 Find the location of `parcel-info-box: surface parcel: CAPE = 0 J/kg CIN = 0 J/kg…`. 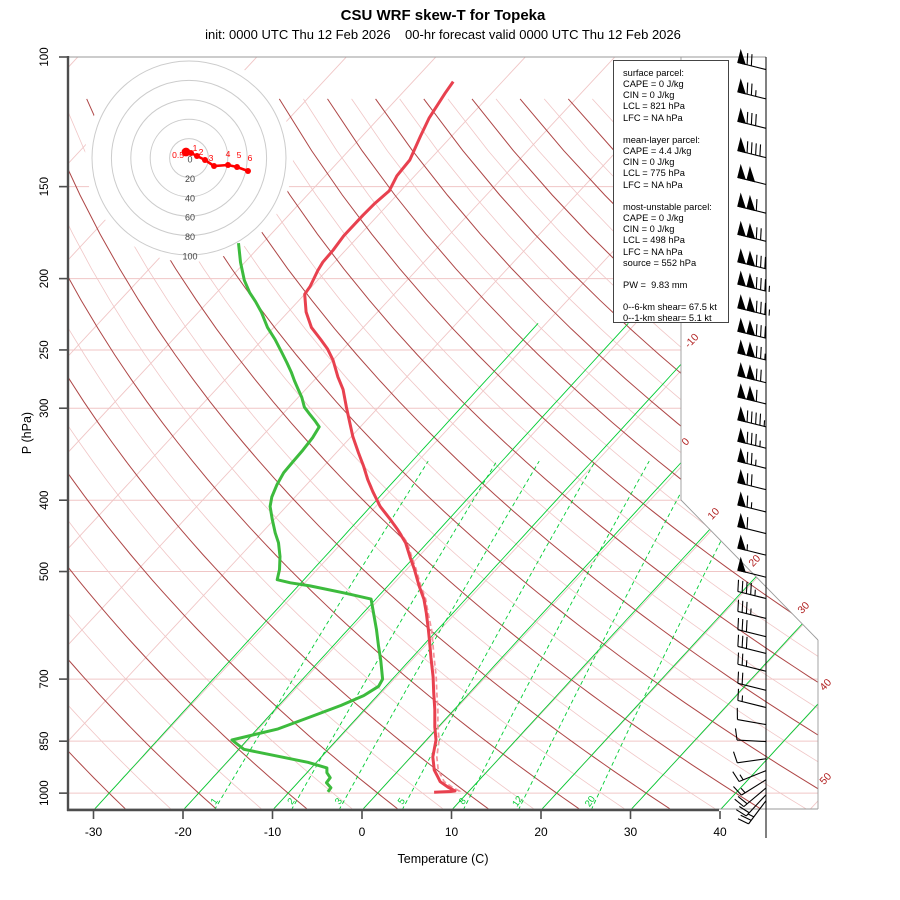

parcel-info-box: surface parcel: CAPE = 0 J/kg CIN = 0 J/kg… is located at coordinates (671, 191).